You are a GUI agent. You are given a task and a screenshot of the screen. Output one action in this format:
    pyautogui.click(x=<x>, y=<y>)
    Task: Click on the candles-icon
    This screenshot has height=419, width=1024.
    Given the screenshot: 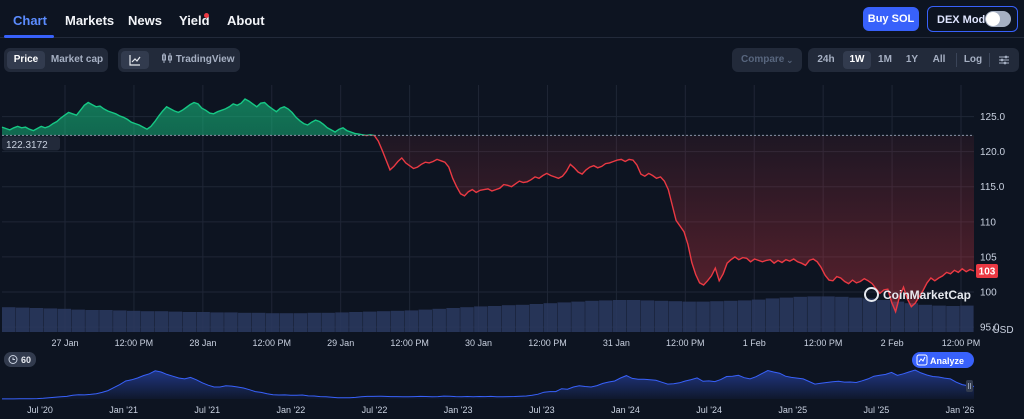 What is the action you would take?
    pyautogui.click(x=167, y=58)
    